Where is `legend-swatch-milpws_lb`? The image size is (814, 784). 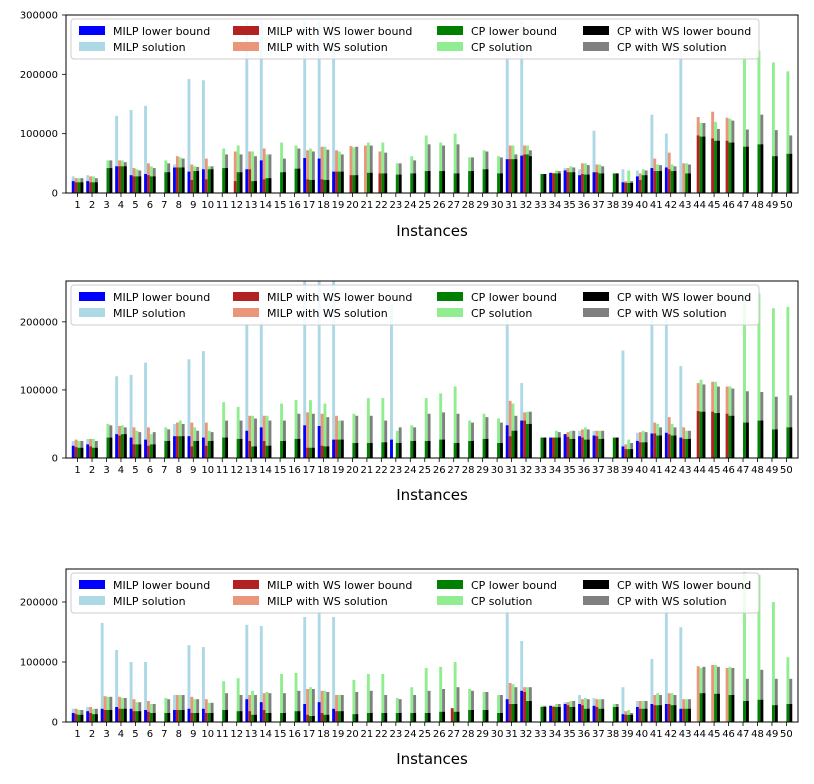 legend-swatch-milpws_lb is located at coordinates (246, 584).